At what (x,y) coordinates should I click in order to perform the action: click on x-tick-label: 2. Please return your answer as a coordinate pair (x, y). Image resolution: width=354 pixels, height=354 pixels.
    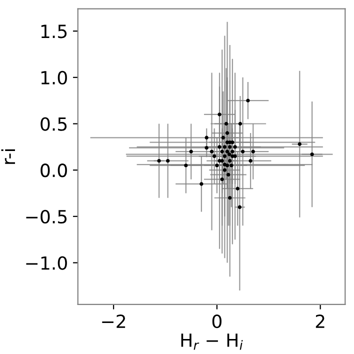
    Looking at the image, I should click on (320, 321).